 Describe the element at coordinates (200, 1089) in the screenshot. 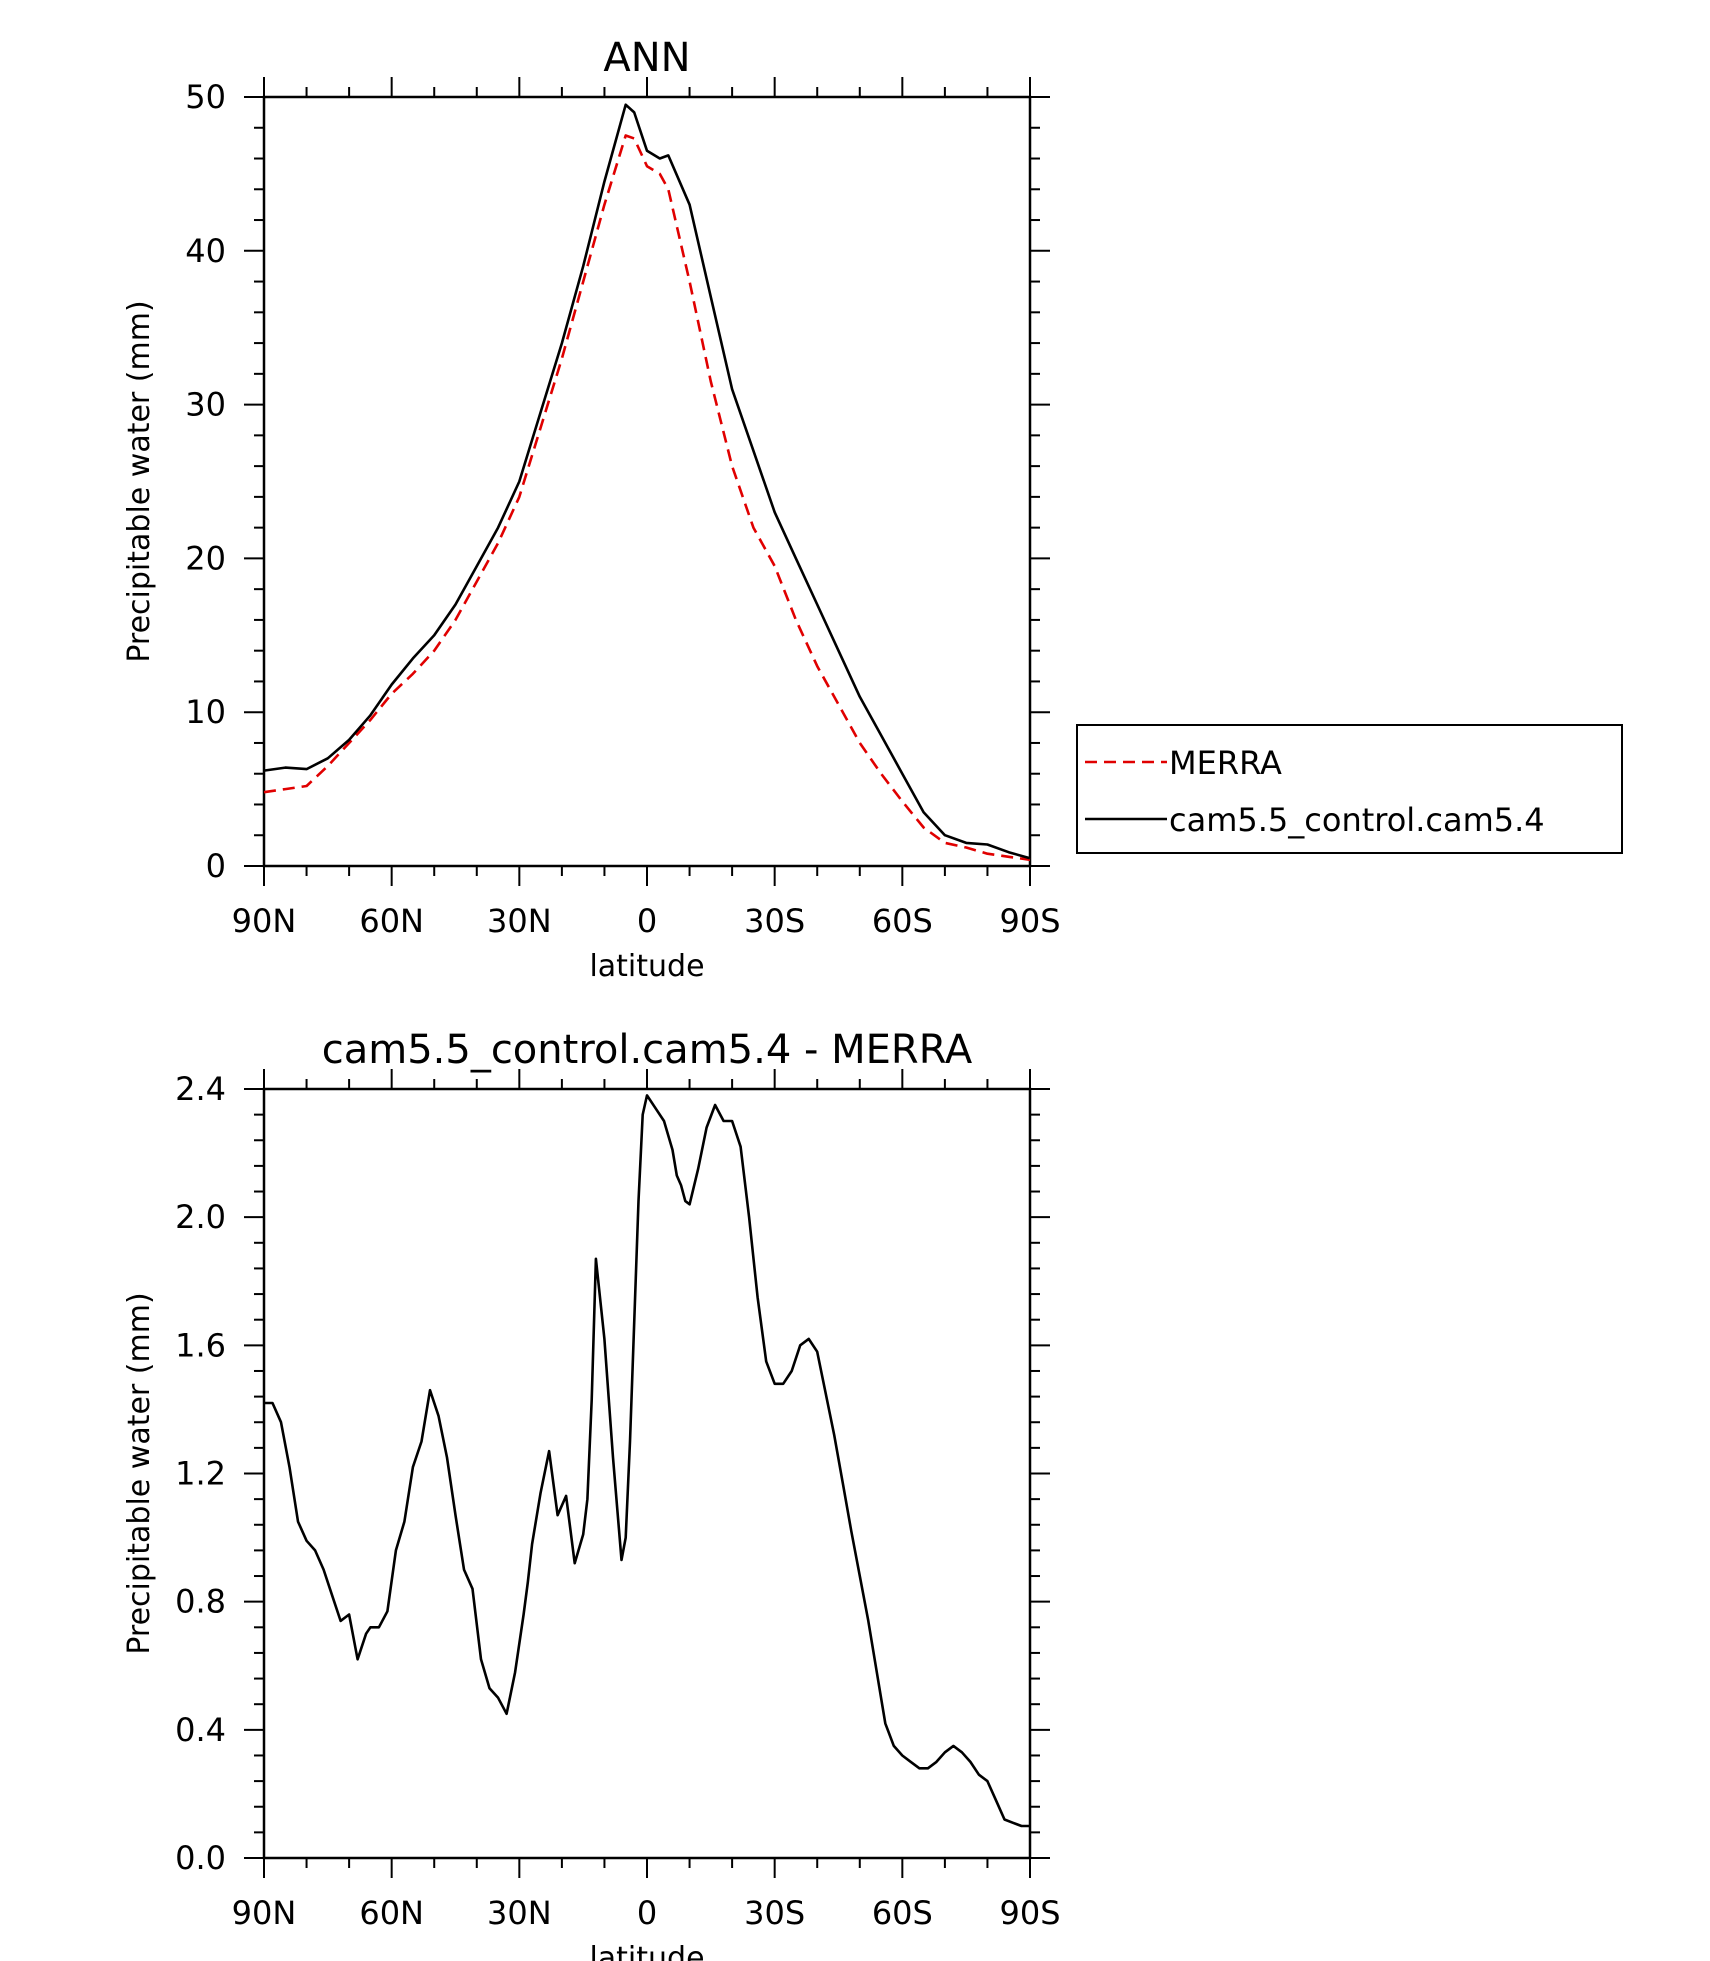

I see `y-tick-label: 2.4` at that location.